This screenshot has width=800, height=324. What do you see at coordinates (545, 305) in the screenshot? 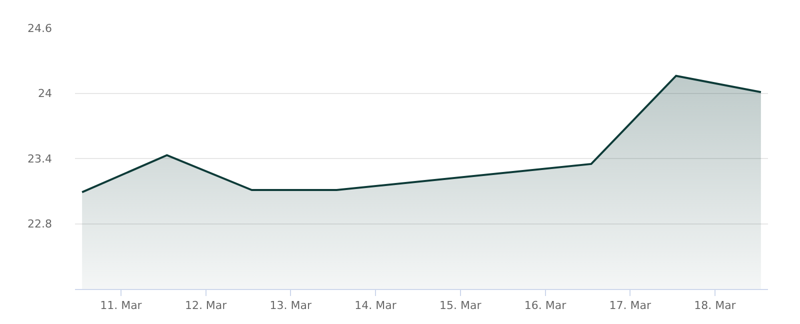
I see `x-tick-label: 16. Mar` at bounding box center [545, 305].